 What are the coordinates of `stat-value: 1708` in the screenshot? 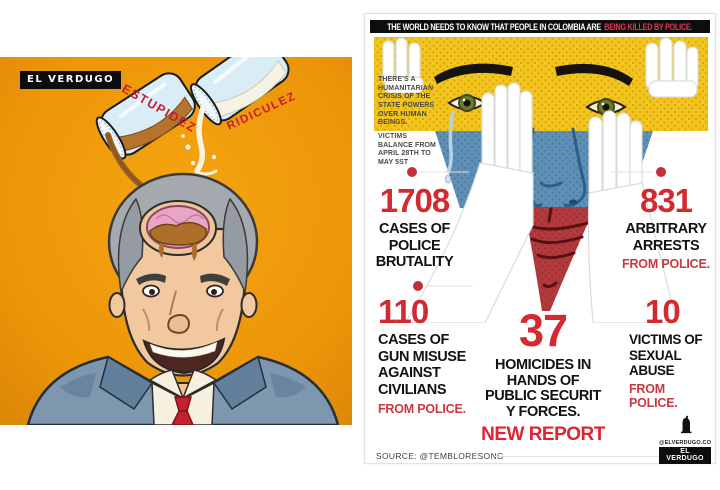 It's located at (414, 200).